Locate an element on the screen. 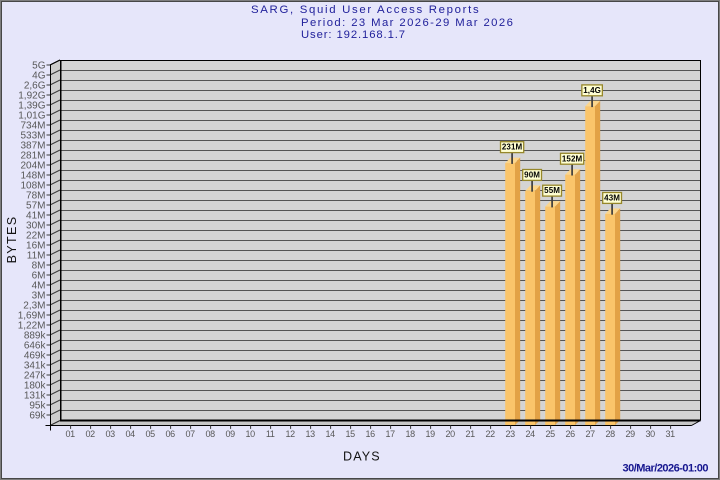 The height and width of the screenshot is (480, 720). svg-text: 6M is located at coordinates (39, 275).